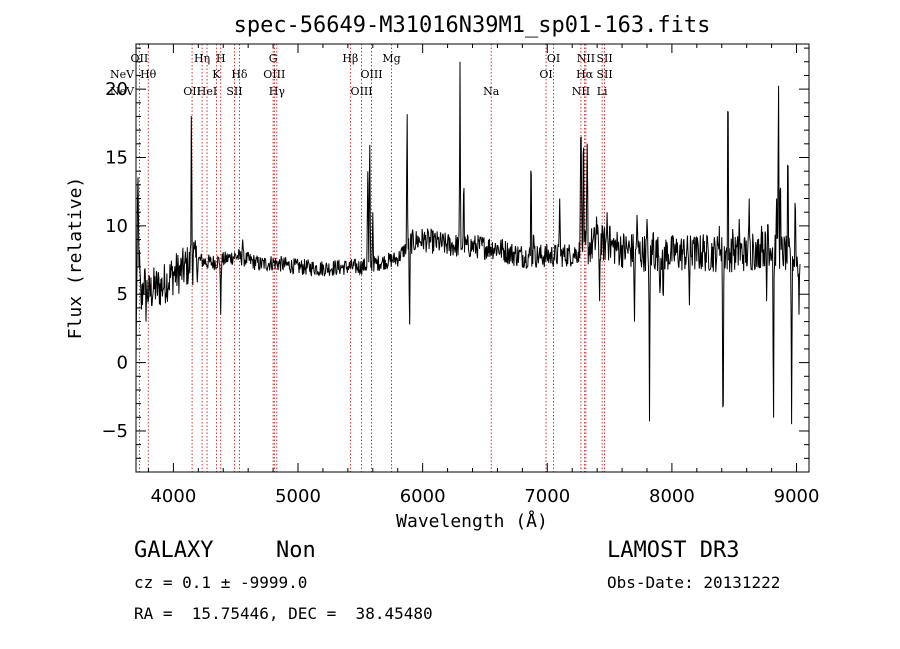 The height and width of the screenshot is (649, 900). Describe the element at coordinates (122, 294) in the screenshot. I see `y-tick-label: 5` at that location.